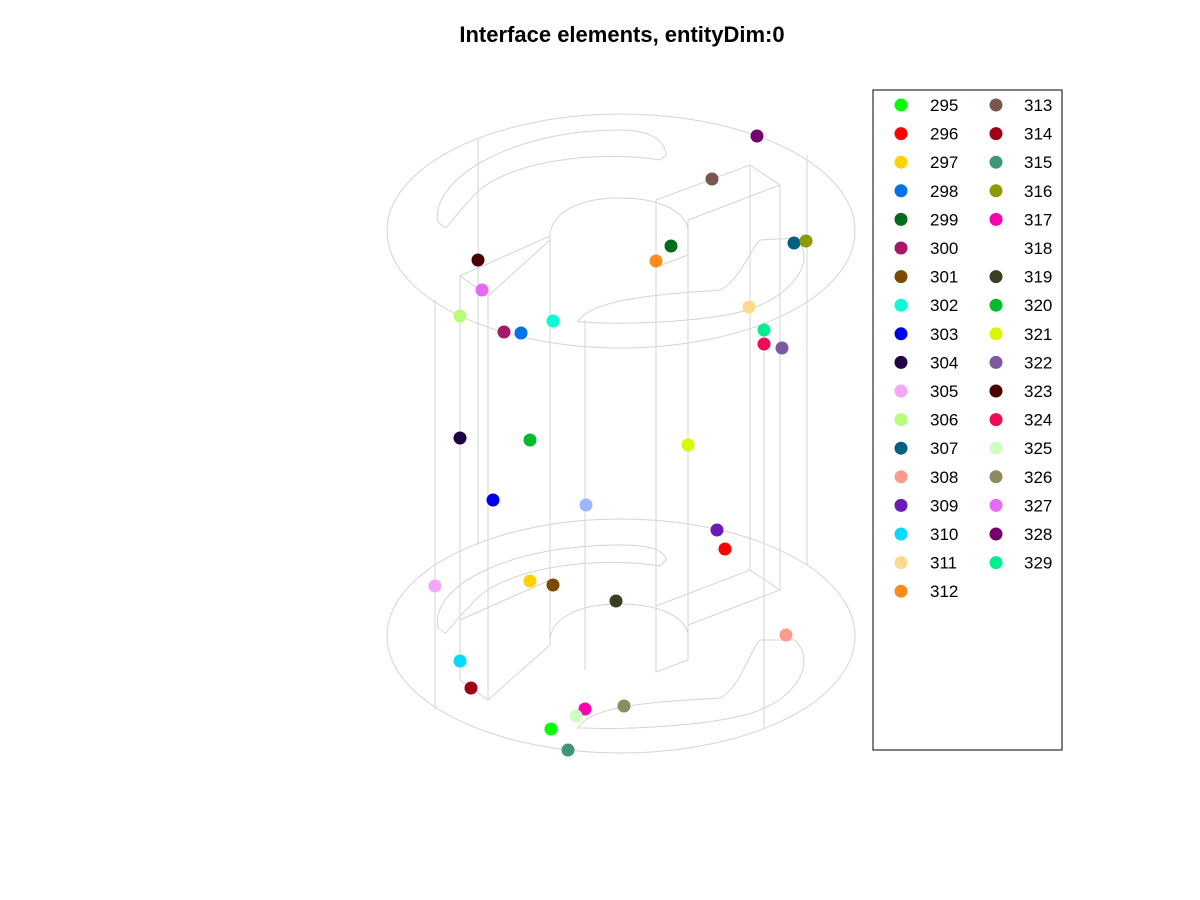  What do you see at coordinates (944, 277) in the screenshot?
I see `legend-label-301: 301` at bounding box center [944, 277].